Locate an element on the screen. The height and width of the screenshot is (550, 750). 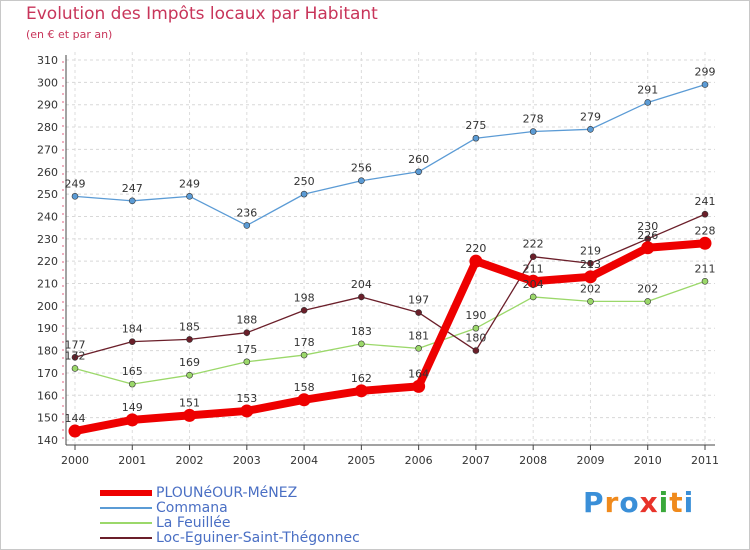
y-tick-label: 290 is located at coordinates (47, 105).